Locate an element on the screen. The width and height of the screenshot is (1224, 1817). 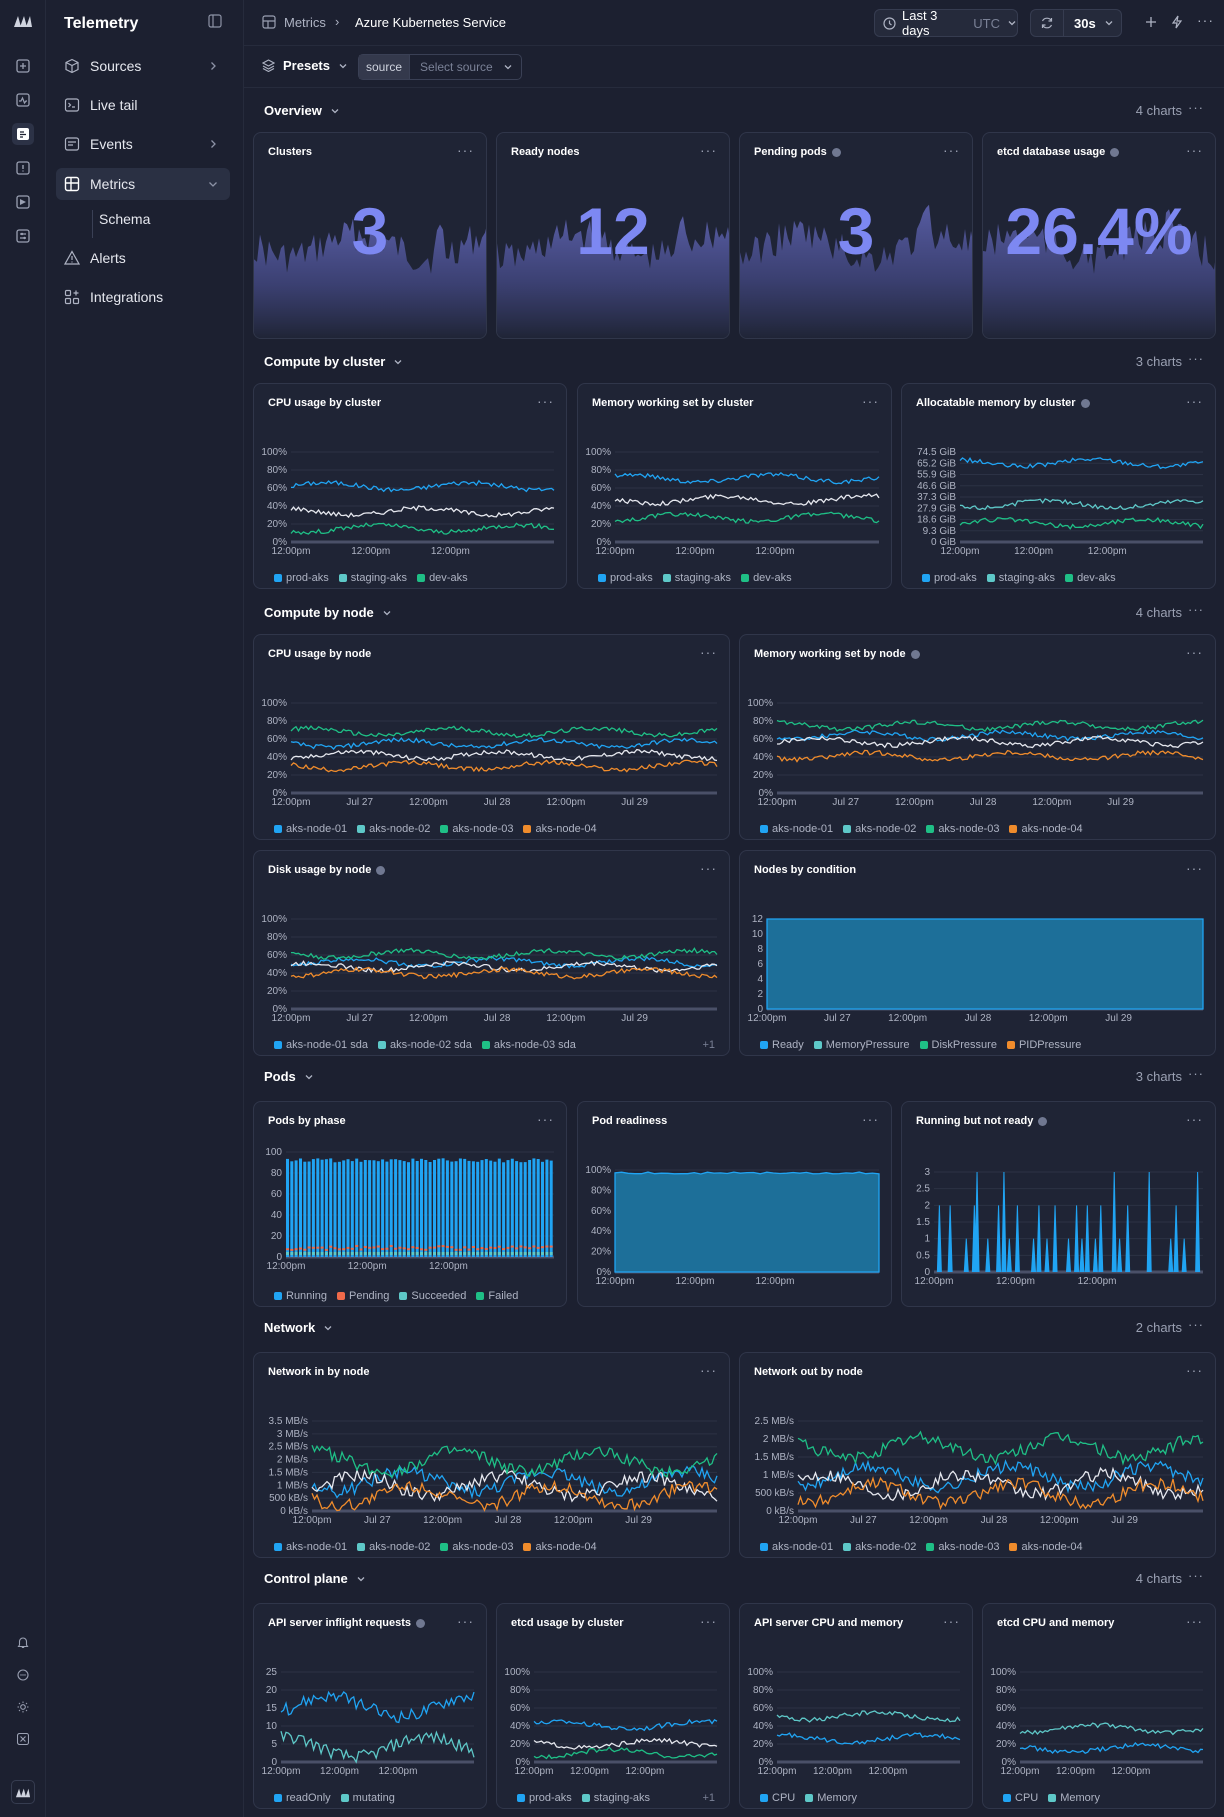
section-network-toggle: Network is located at coordinates (298, 1327).